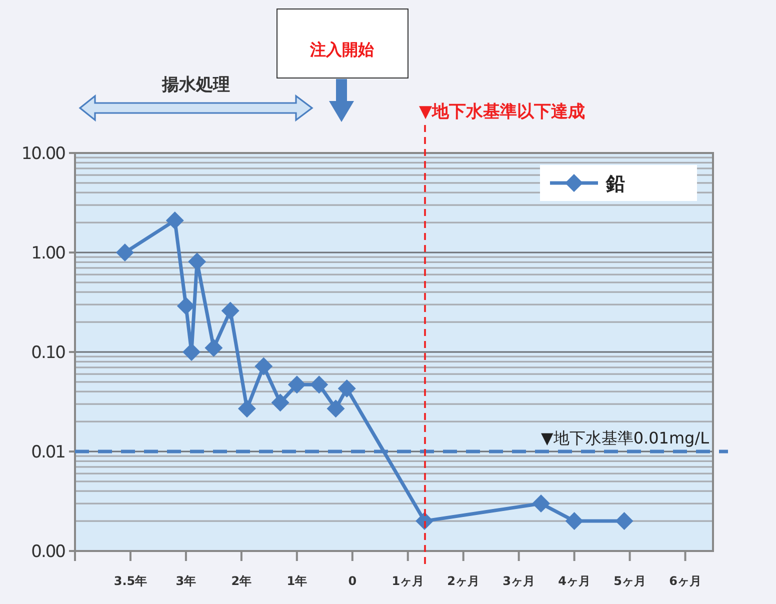 This screenshot has width=776, height=604. I want to click on x-tick-label: 1年, so click(297, 581).